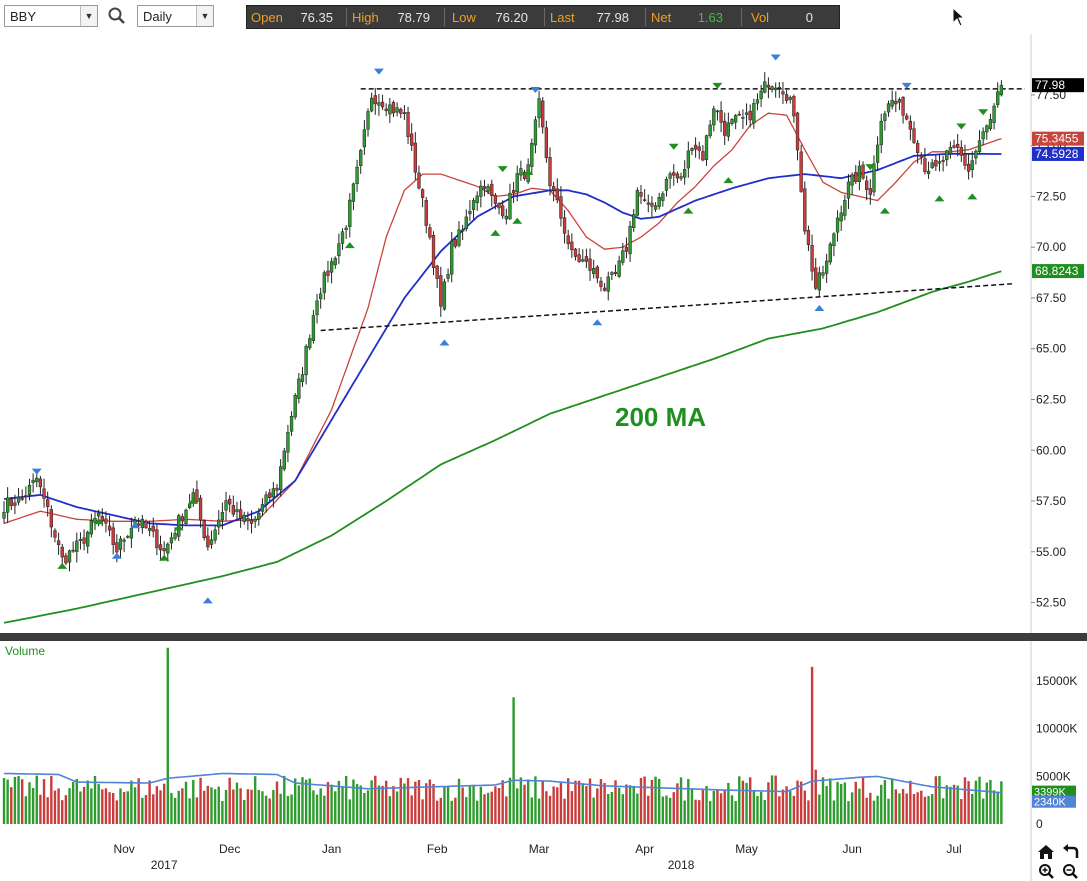 Image resolution: width=1087 pixels, height=881 pixels. I want to click on net-label: Net, so click(661, 17).